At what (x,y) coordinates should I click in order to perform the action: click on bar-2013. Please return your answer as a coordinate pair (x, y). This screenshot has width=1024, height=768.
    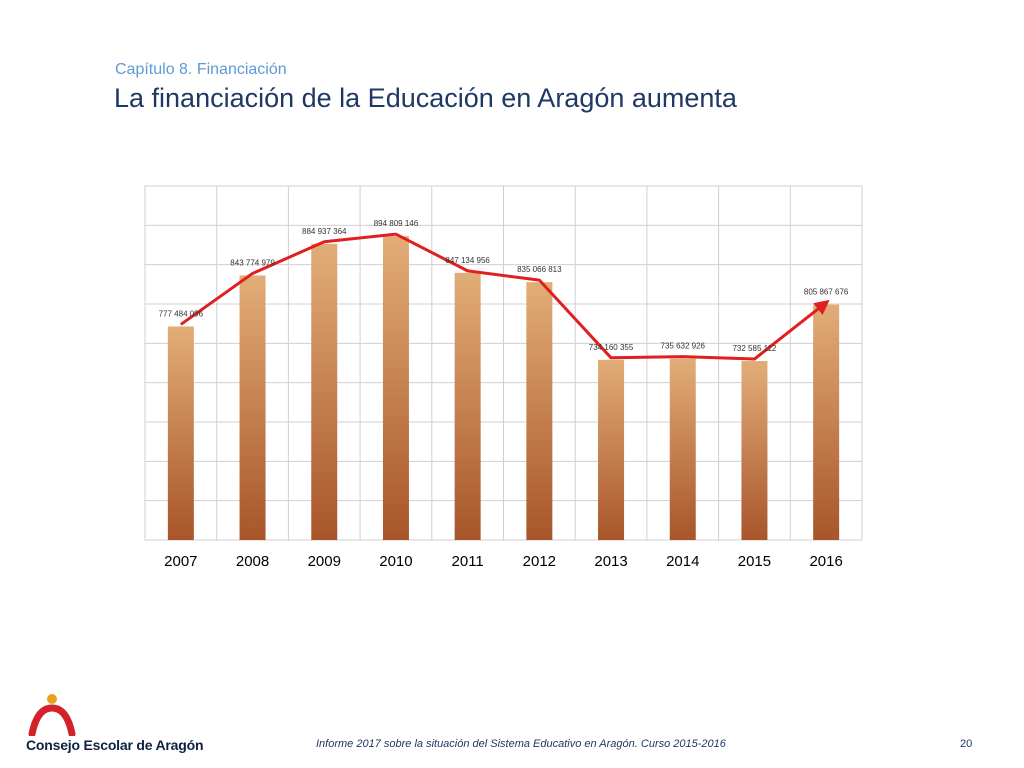
    Looking at the image, I should click on (611, 449).